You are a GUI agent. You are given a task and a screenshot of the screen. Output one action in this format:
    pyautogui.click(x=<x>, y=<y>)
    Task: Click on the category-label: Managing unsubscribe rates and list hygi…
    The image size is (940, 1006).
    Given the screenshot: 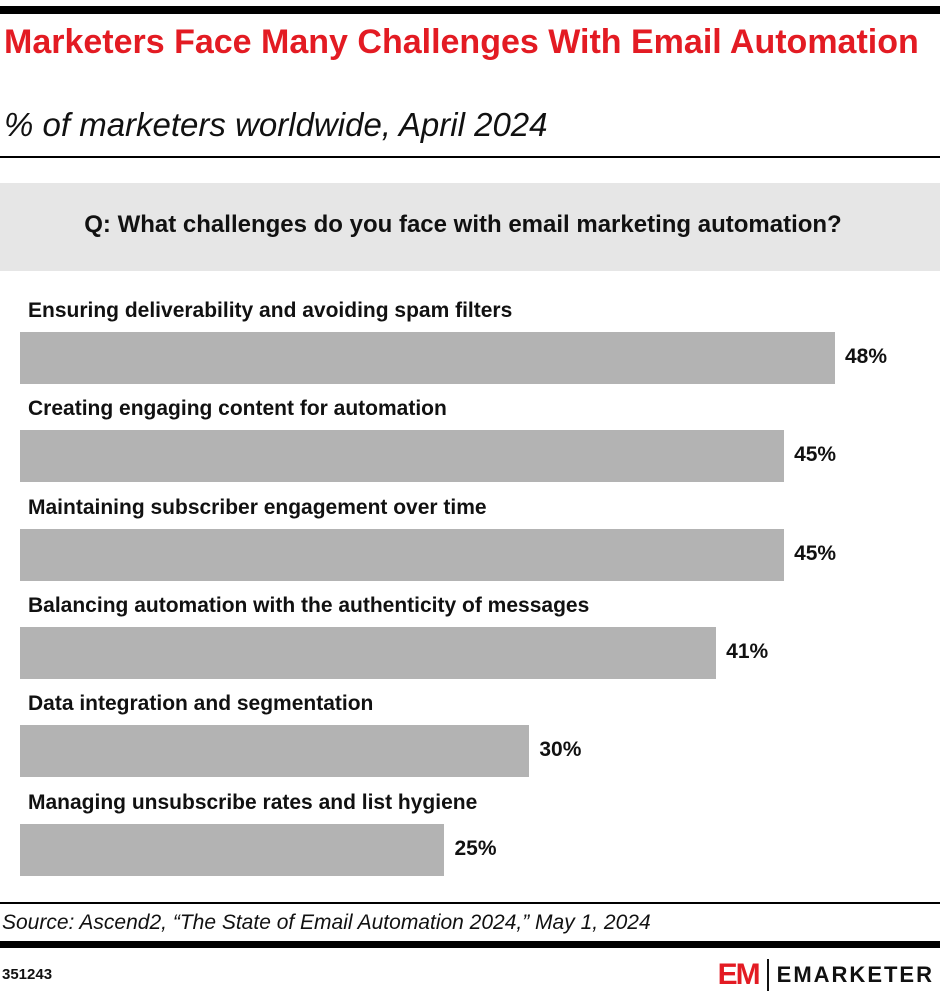 What is the action you would take?
    pyautogui.click(x=253, y=802)
    